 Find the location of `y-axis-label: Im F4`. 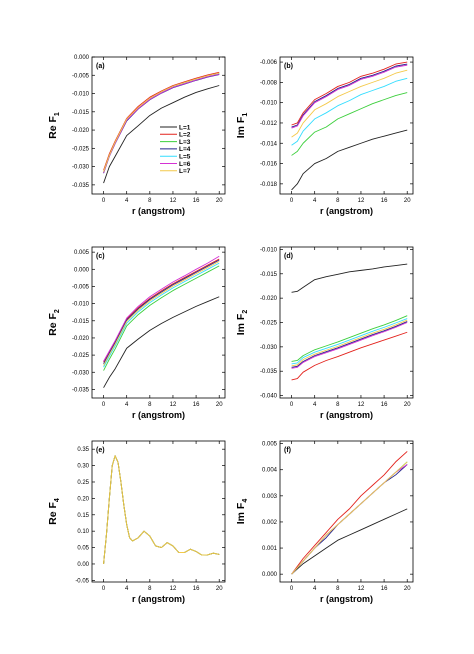

y-axis-label: Im F4 is located at coordinates (242, 512).